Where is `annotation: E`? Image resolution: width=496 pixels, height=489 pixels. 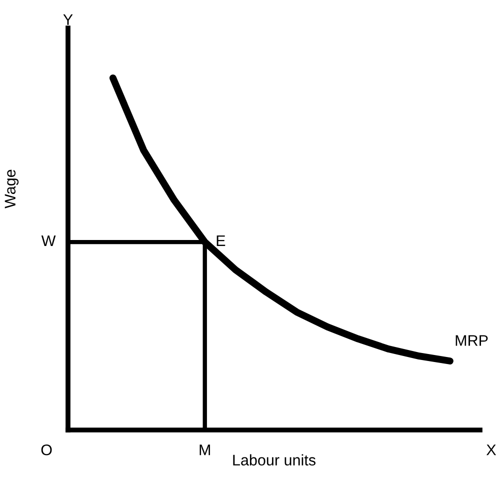
annotation: E is located at coordinates (221, 240).